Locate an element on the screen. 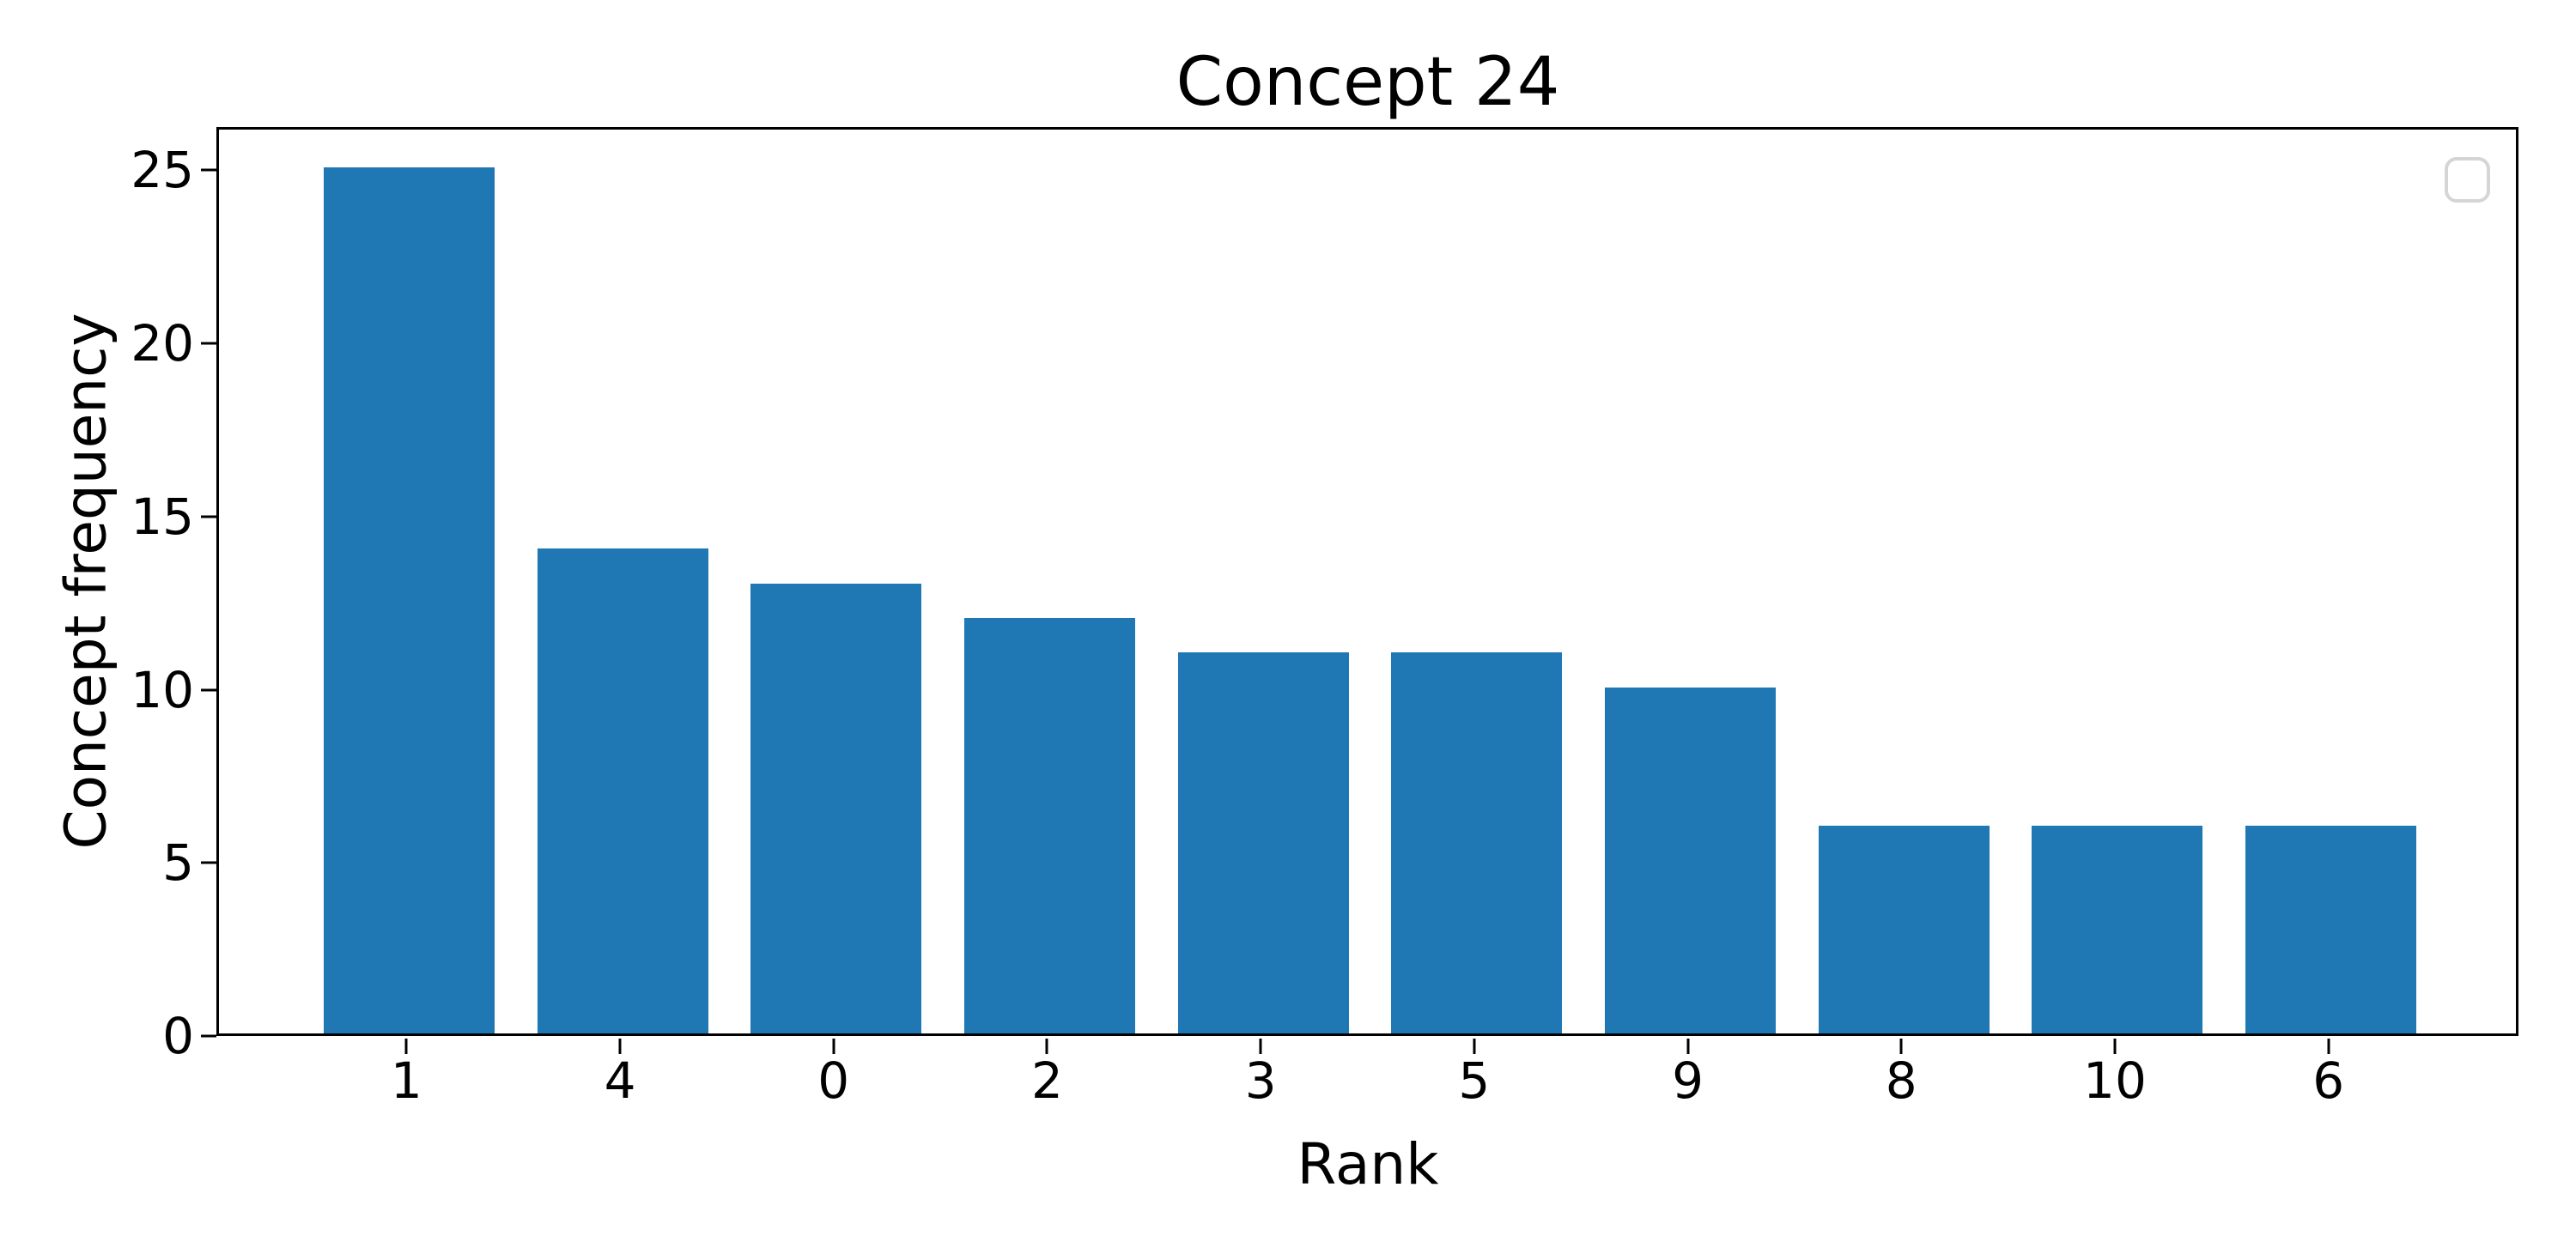 The height and width of the screenshot is (1236, 2576). y-tick-label: 5 is located at coordinates (178, 863).